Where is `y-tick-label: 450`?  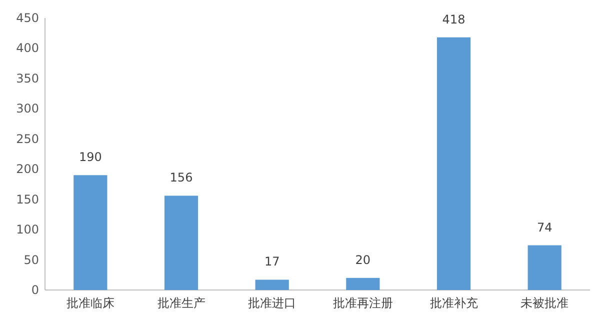
y-tick-label: 450 is located at coordinates (27, 18).